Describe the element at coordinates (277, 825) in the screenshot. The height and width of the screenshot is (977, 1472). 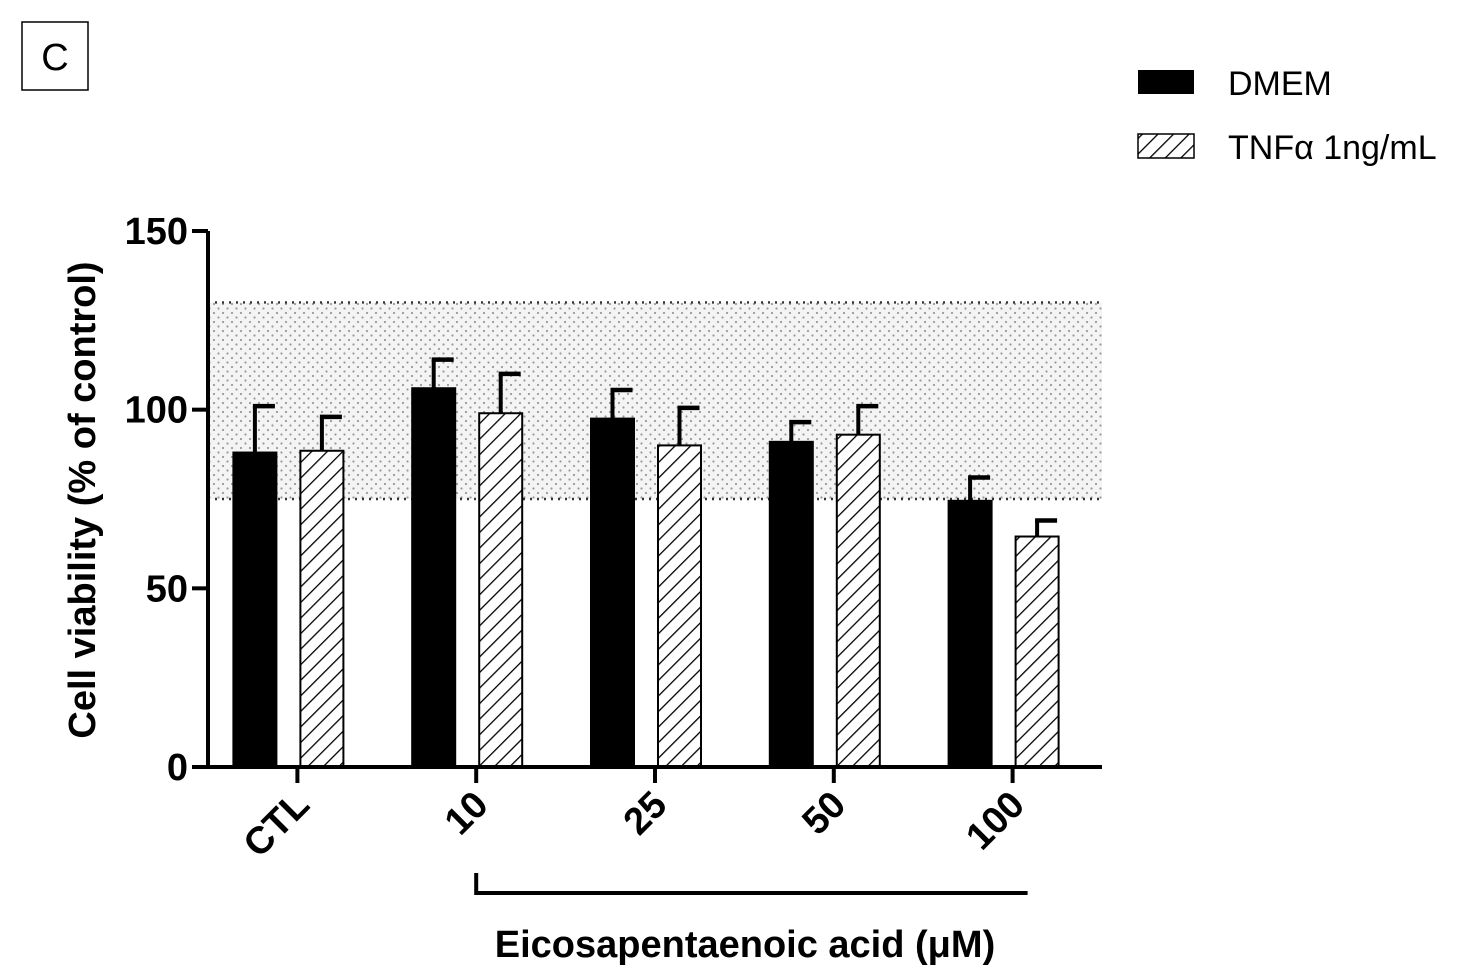
I see `x-tick-label-ctl: CTL` at that location.